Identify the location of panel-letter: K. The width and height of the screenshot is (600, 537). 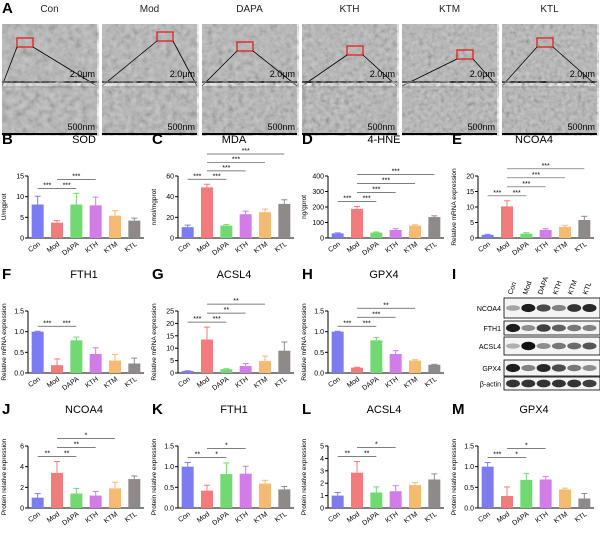
(157, 409).